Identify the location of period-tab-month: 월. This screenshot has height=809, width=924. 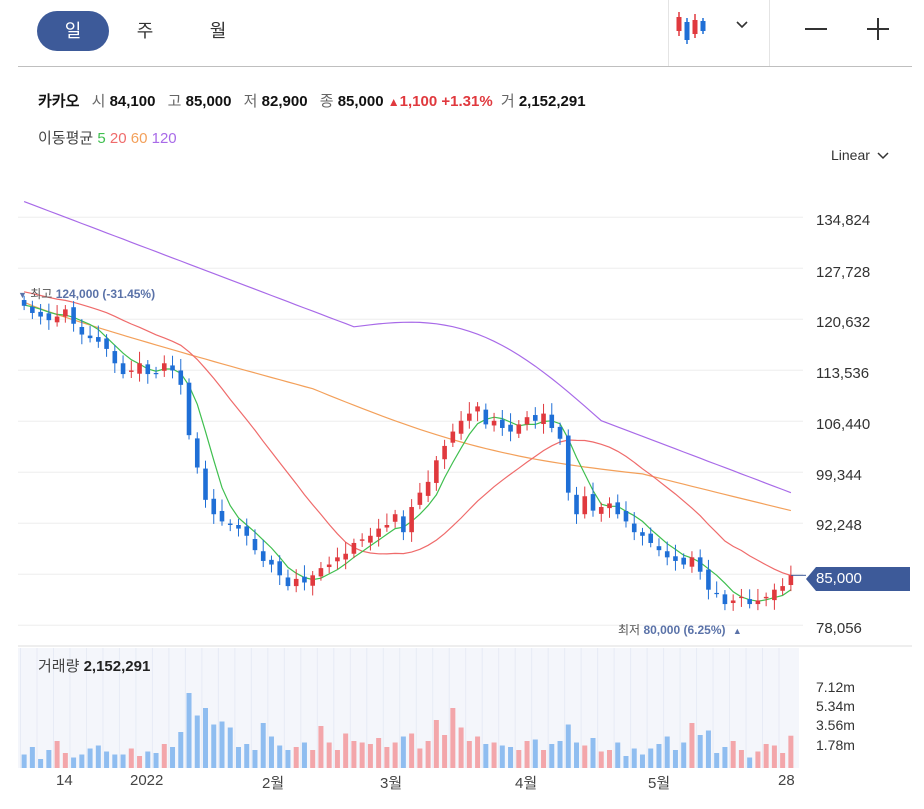
(218, 31).